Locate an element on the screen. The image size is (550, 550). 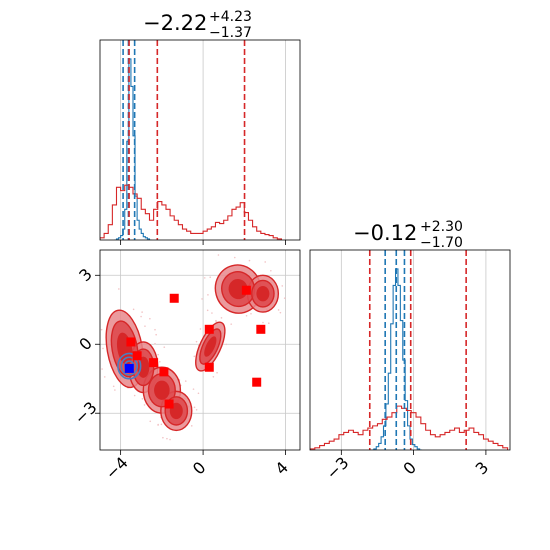
hist1-series-narrow-posterior is located at coordinates (133, 149).